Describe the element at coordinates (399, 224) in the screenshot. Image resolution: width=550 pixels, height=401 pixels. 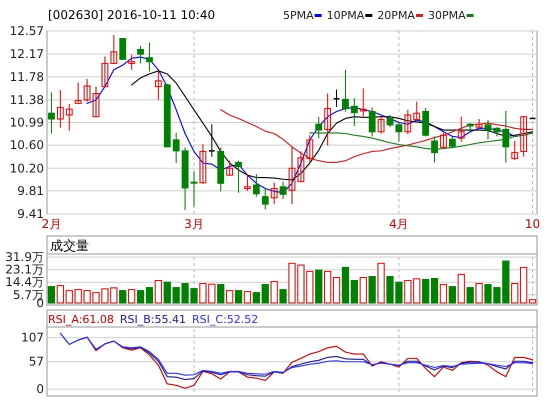
I see `x-tick-label: 4月` at that location.